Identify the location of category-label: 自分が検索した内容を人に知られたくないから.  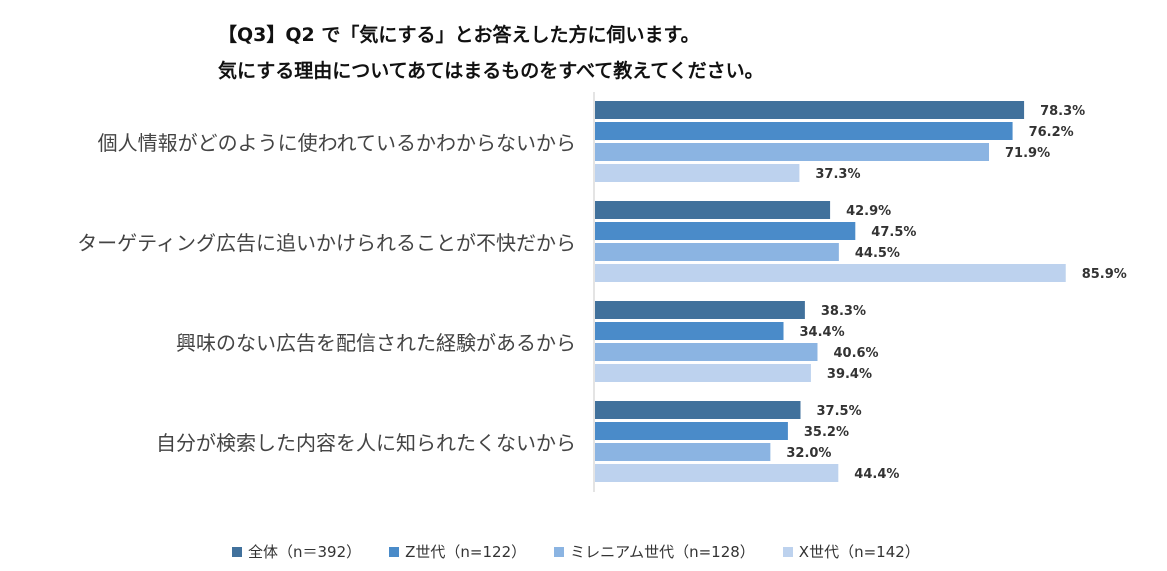
(366, 443).